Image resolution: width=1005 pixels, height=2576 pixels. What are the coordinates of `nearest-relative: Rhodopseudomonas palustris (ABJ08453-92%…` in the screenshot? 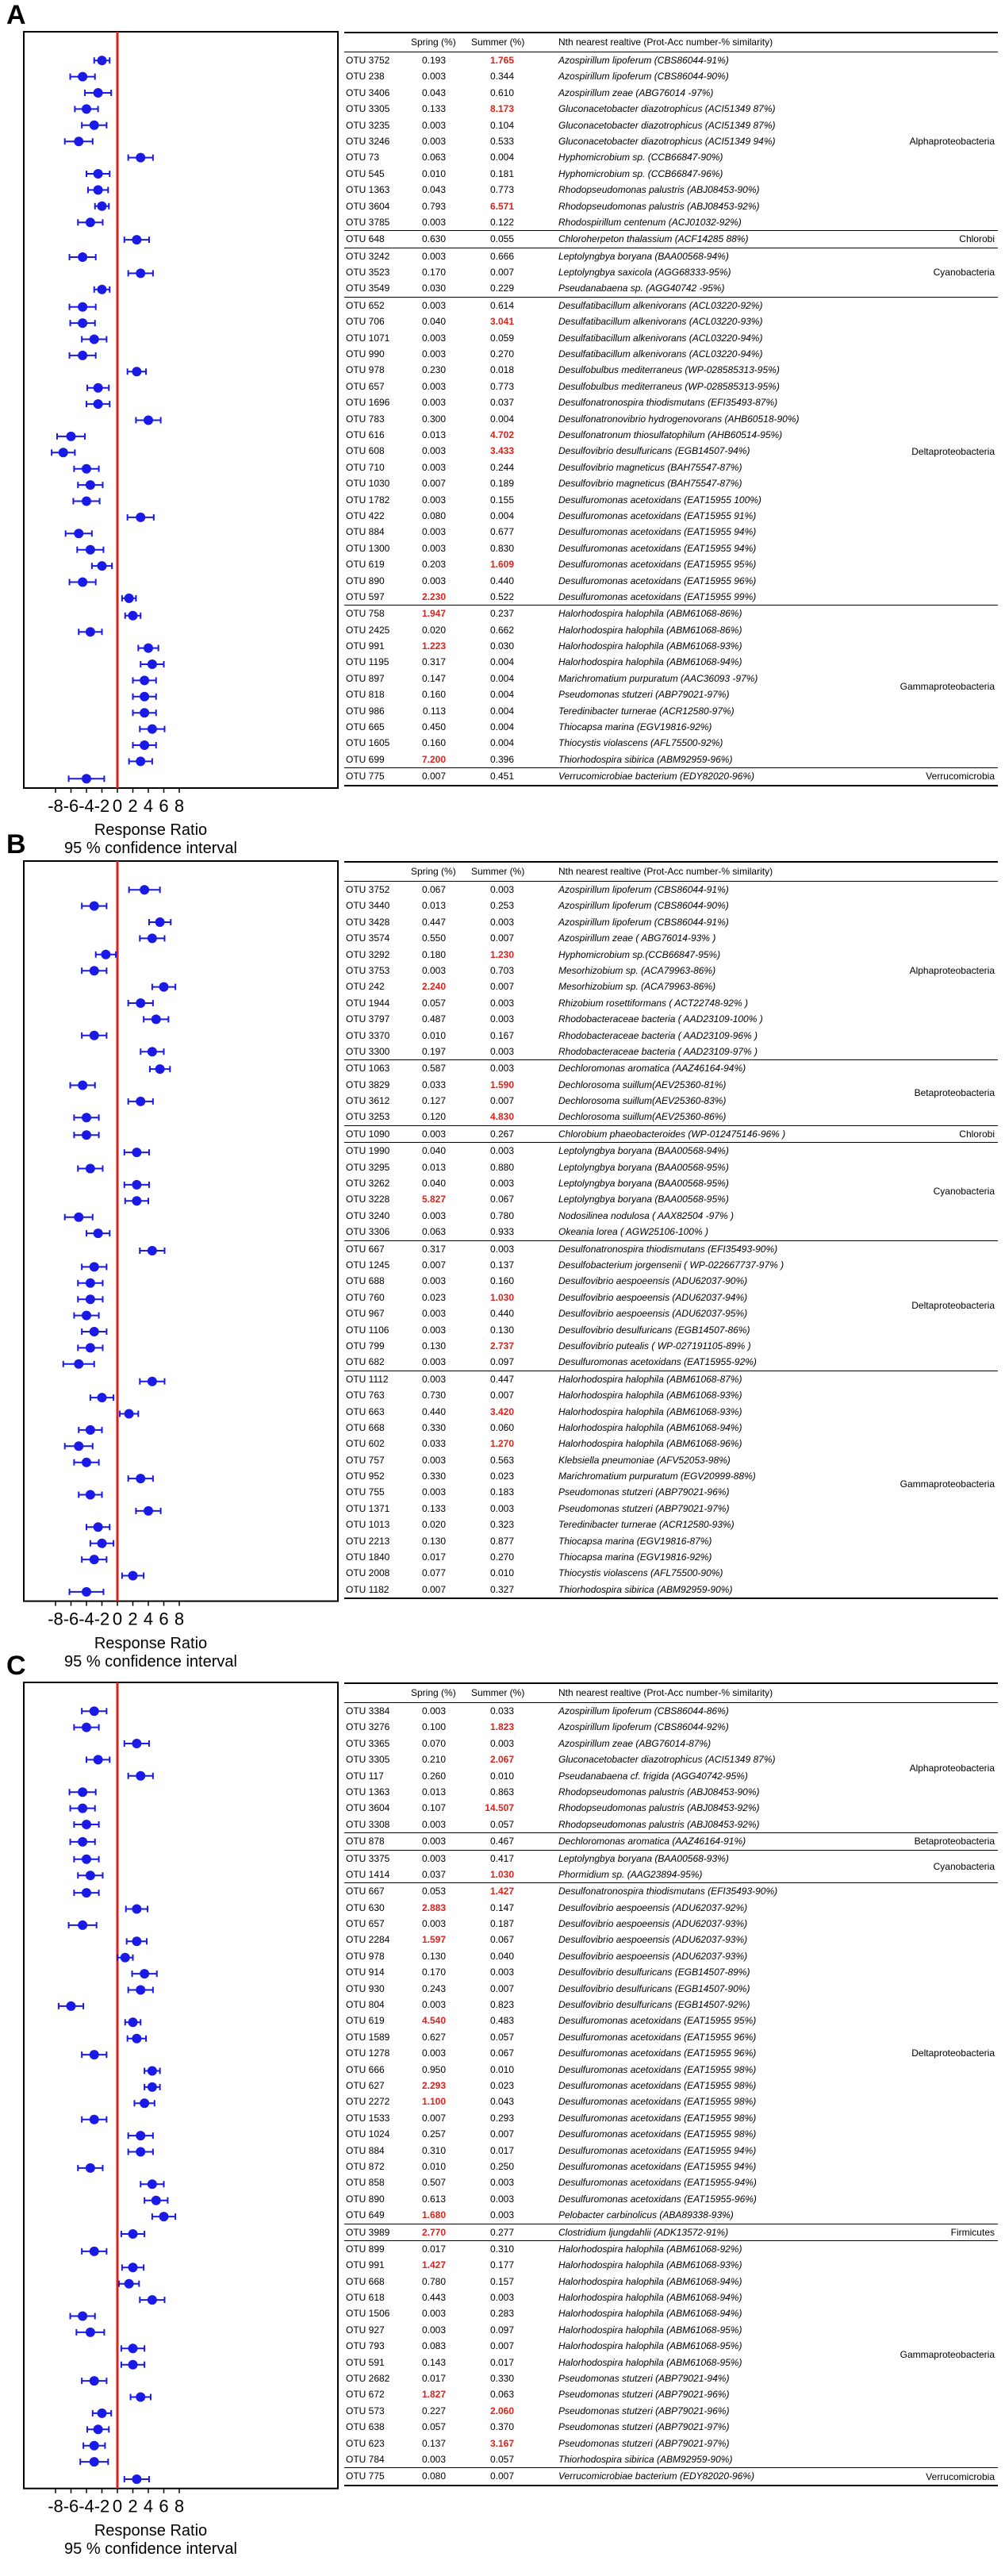 It's located at (659, 206).